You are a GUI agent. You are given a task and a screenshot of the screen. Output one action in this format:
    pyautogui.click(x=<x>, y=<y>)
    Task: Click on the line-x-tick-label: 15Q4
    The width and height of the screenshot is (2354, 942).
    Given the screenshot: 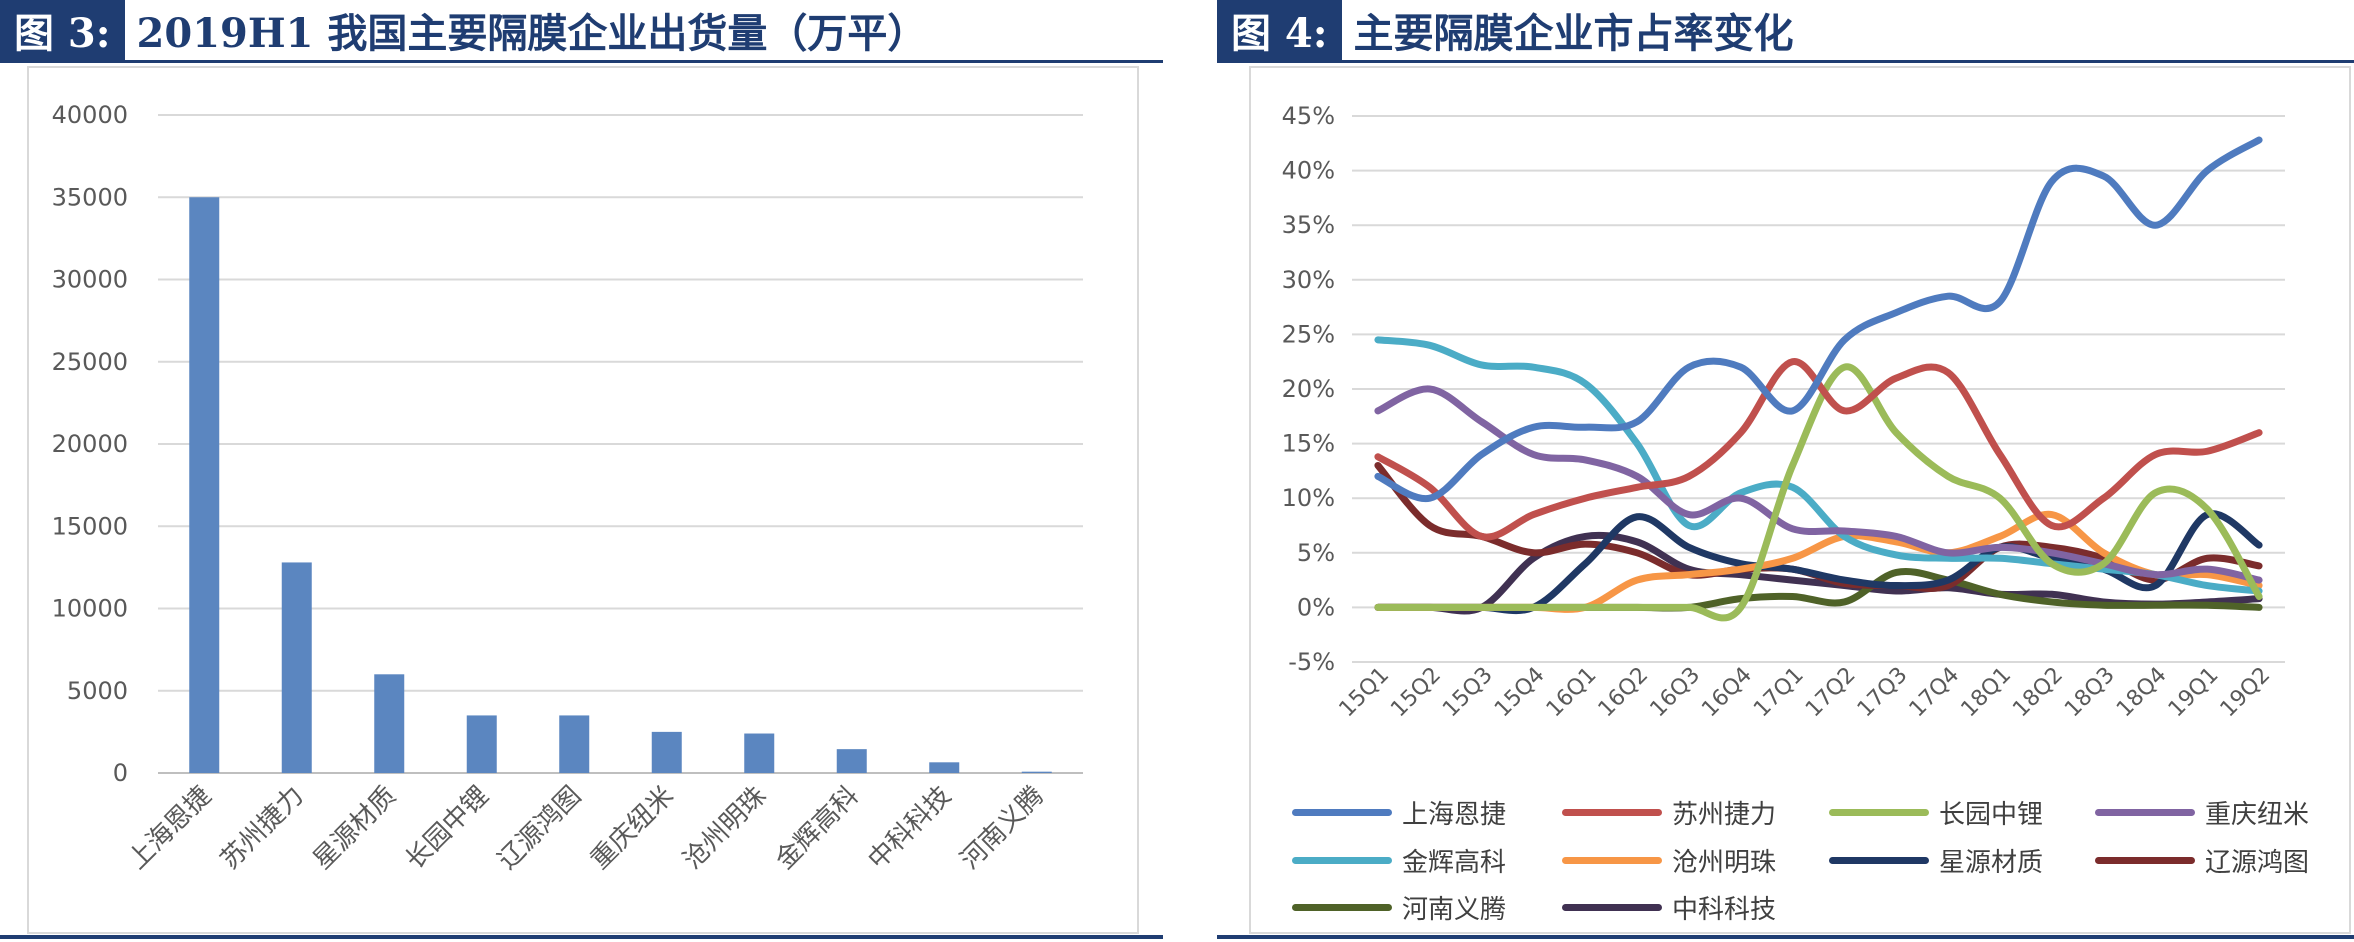 What is the action you would take?
    pyautogui.click(x=1520, y=693)
    